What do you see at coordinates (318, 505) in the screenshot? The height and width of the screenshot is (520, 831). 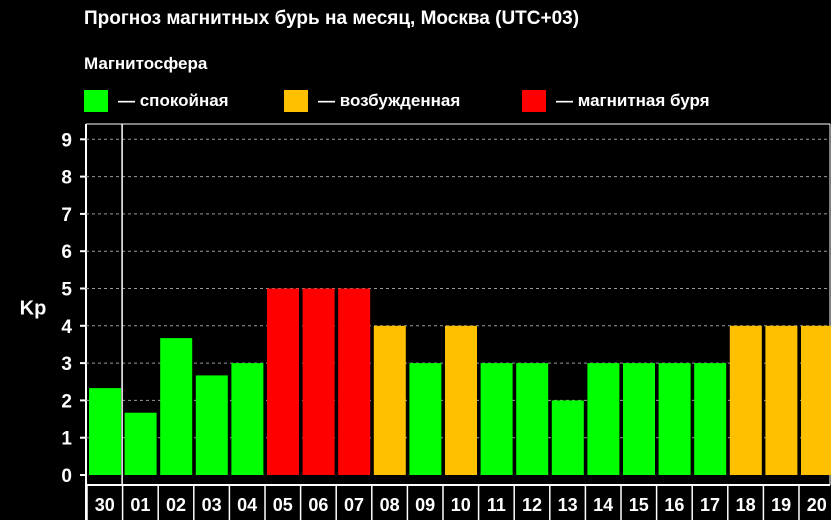 I see `x-tick-label-06: 06` at bounding box center [318, 505].